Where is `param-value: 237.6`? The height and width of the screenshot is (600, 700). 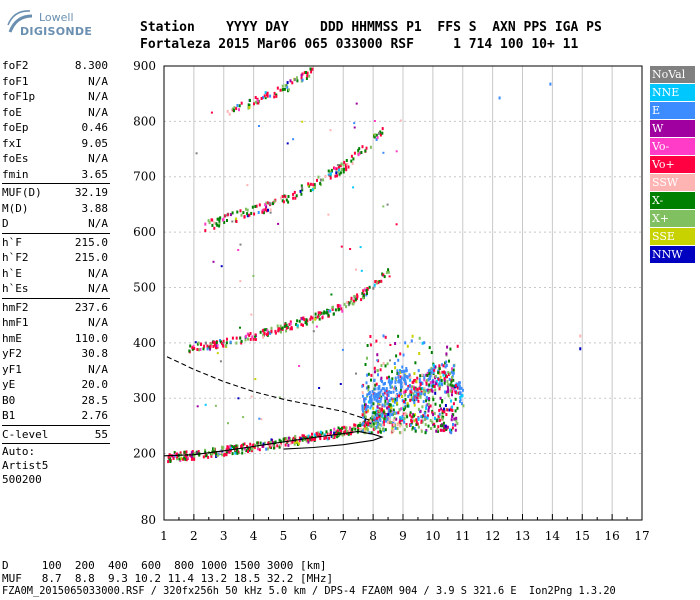 param-value: 237.6 is located at coordinates (91, 307).